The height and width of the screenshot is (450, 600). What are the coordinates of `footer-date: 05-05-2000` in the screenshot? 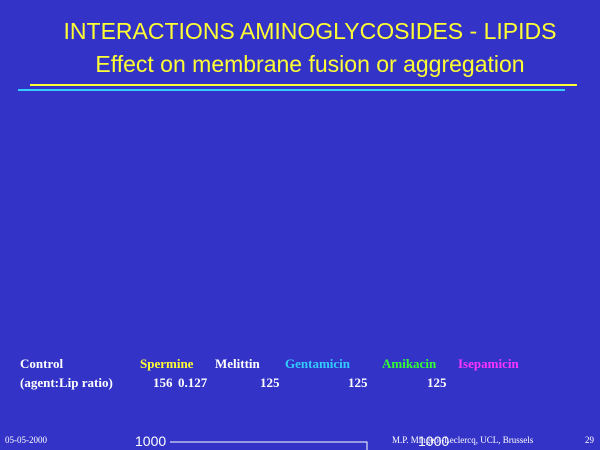 It's located at (26, 440).